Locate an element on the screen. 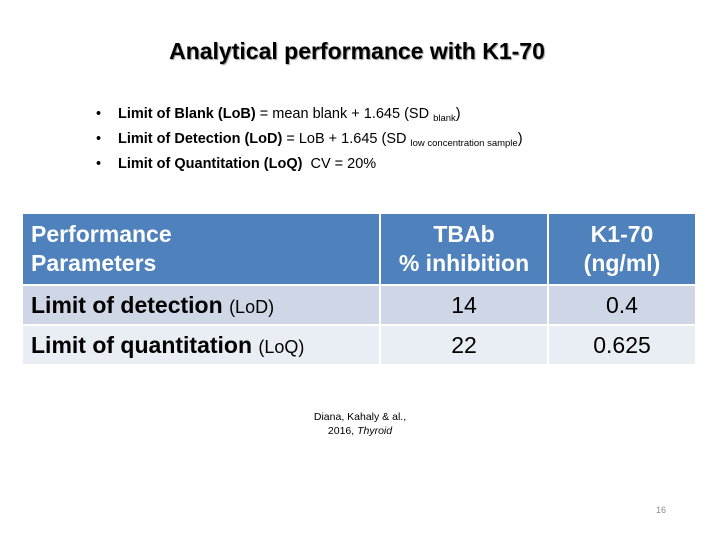  page-number: 16 is located at coordinates (661, 510).